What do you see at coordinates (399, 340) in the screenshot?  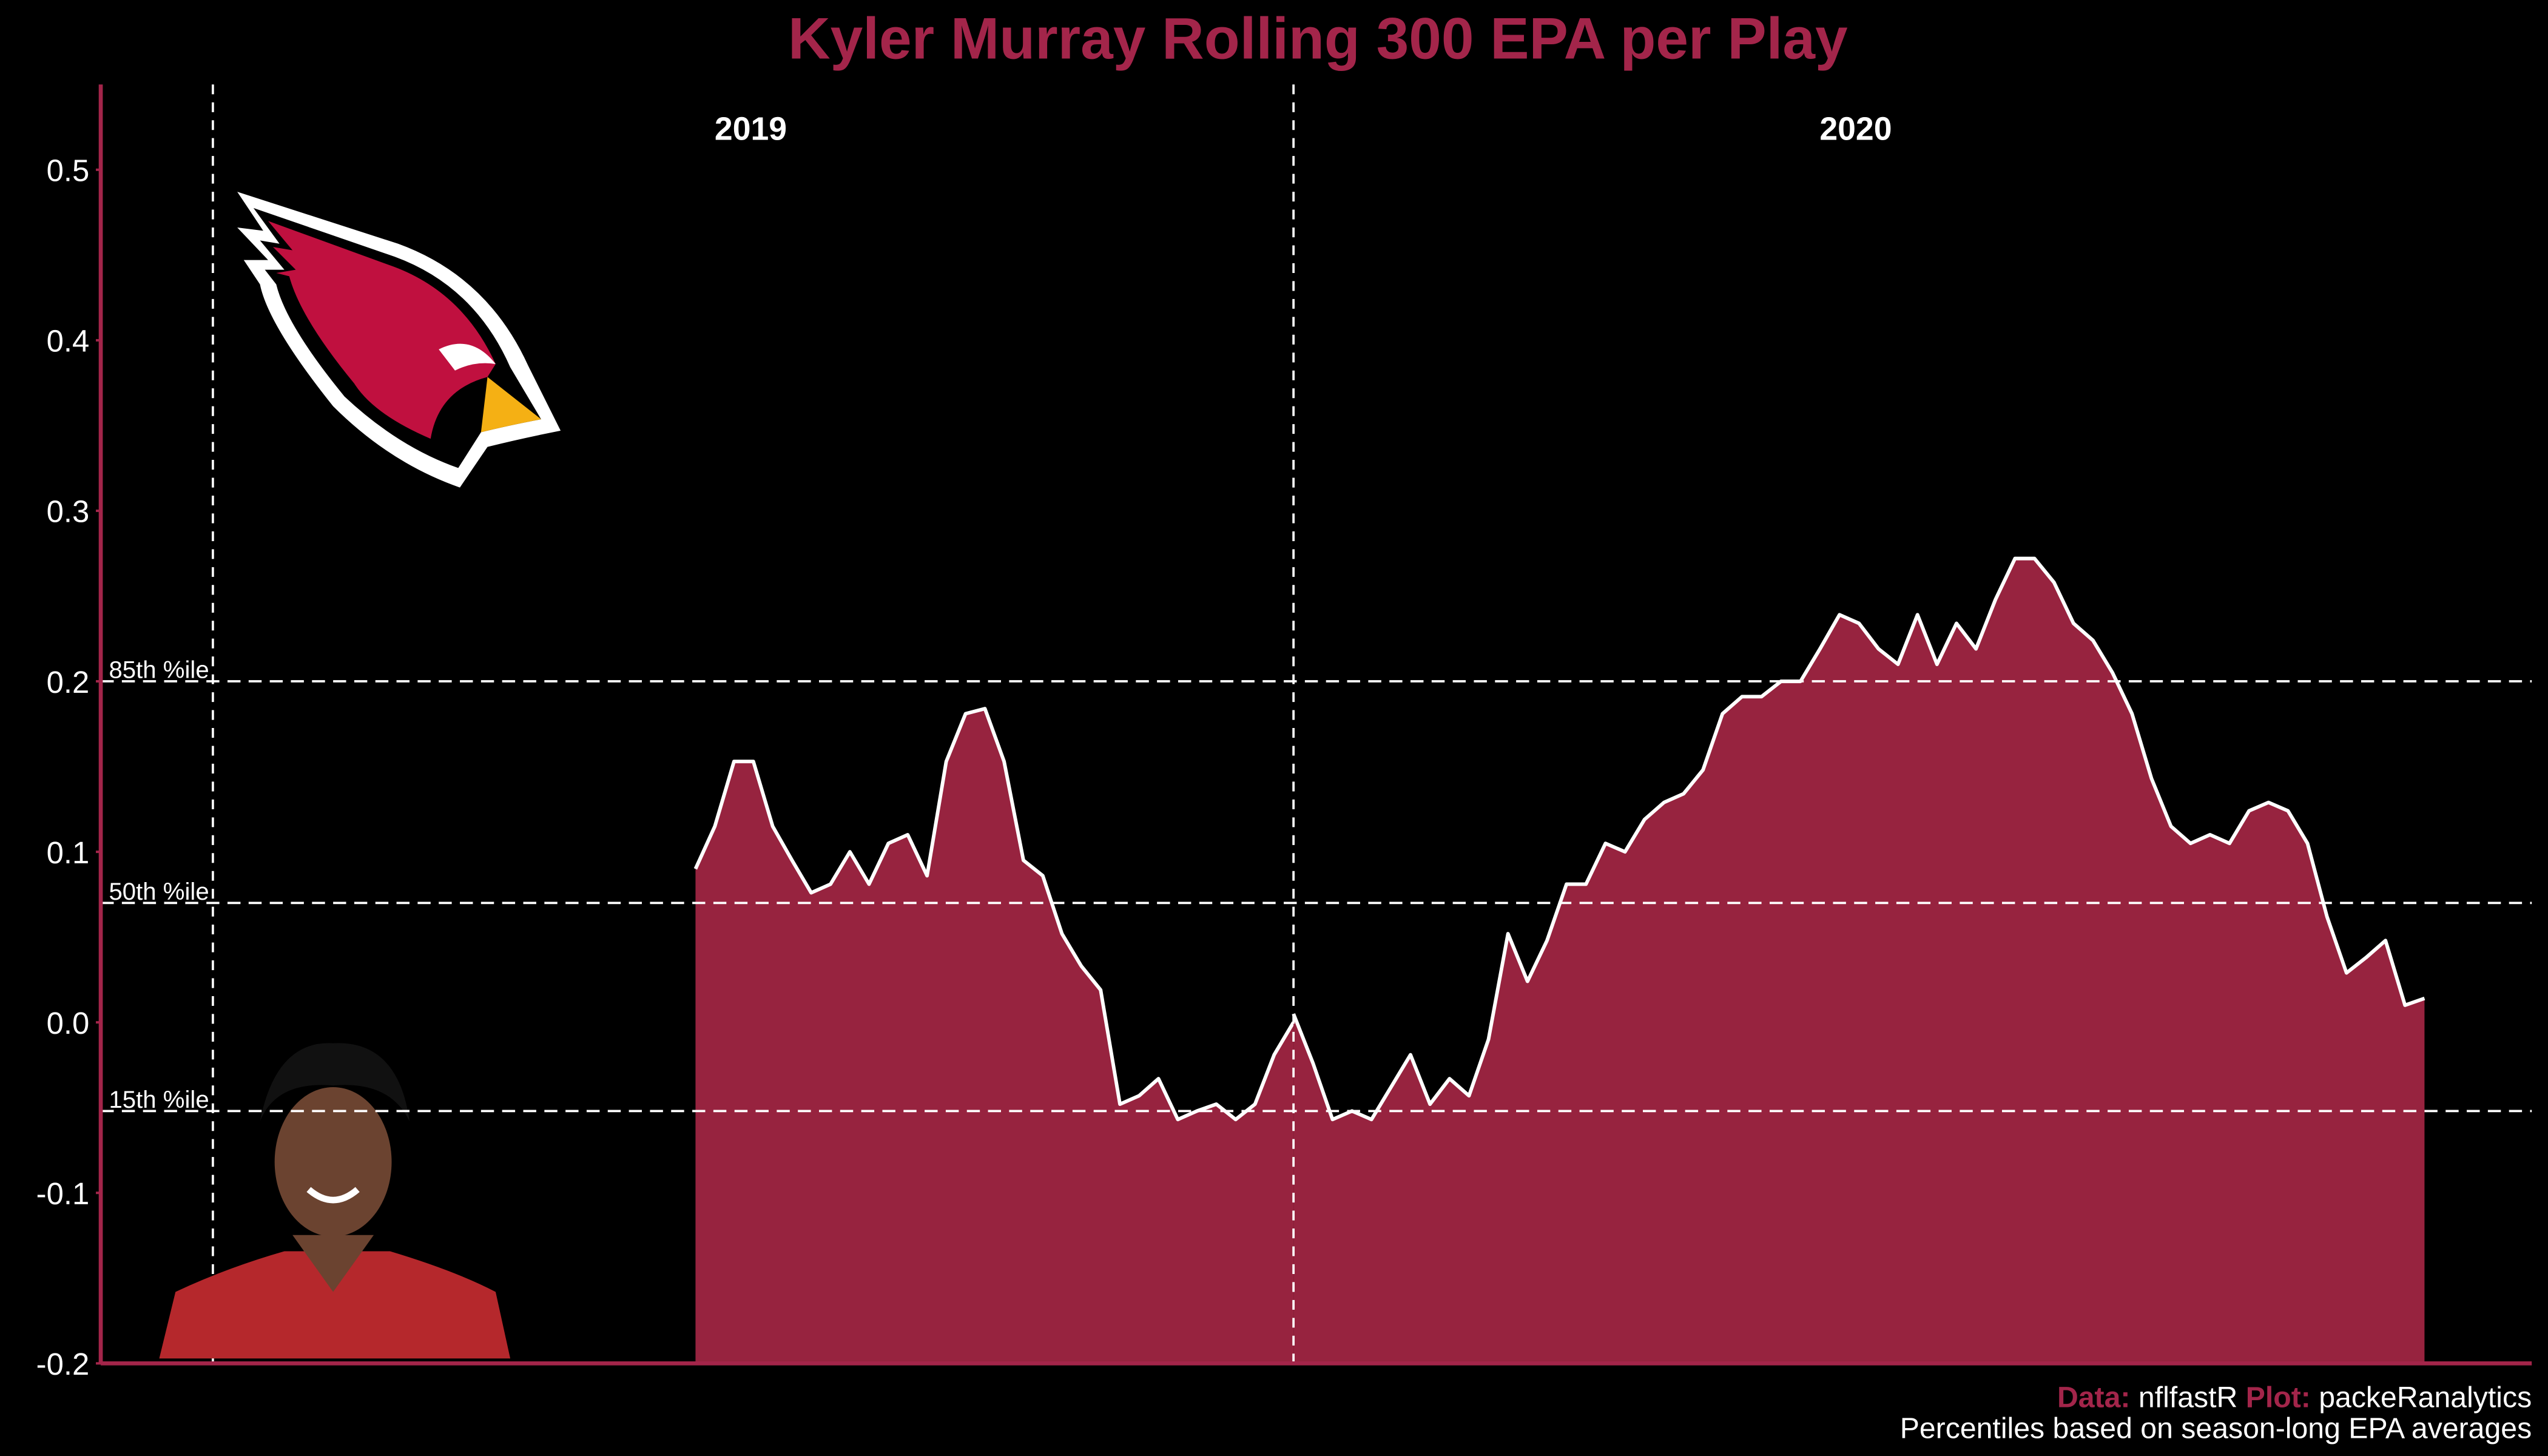 I see `team-logo` at bounding box center [399, 340].